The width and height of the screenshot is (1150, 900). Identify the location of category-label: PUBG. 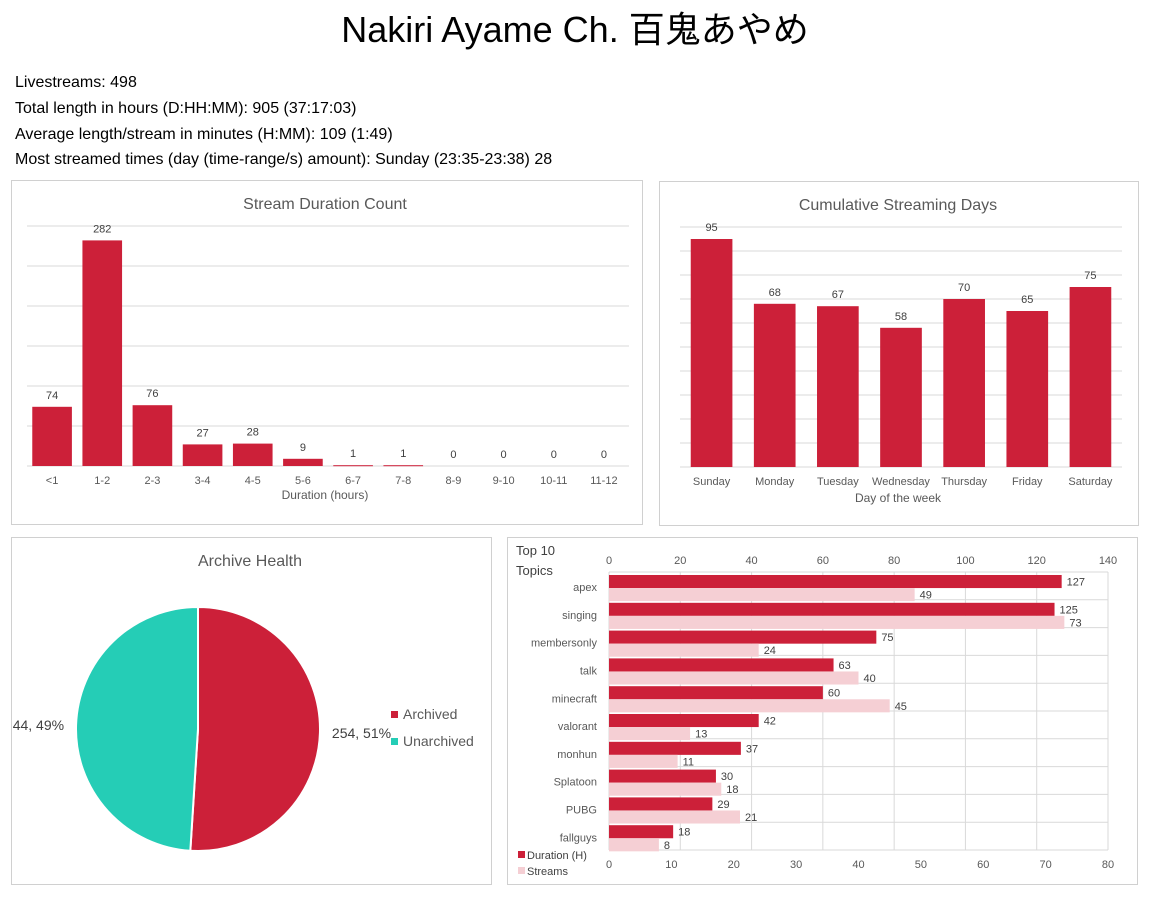
(581, 810).